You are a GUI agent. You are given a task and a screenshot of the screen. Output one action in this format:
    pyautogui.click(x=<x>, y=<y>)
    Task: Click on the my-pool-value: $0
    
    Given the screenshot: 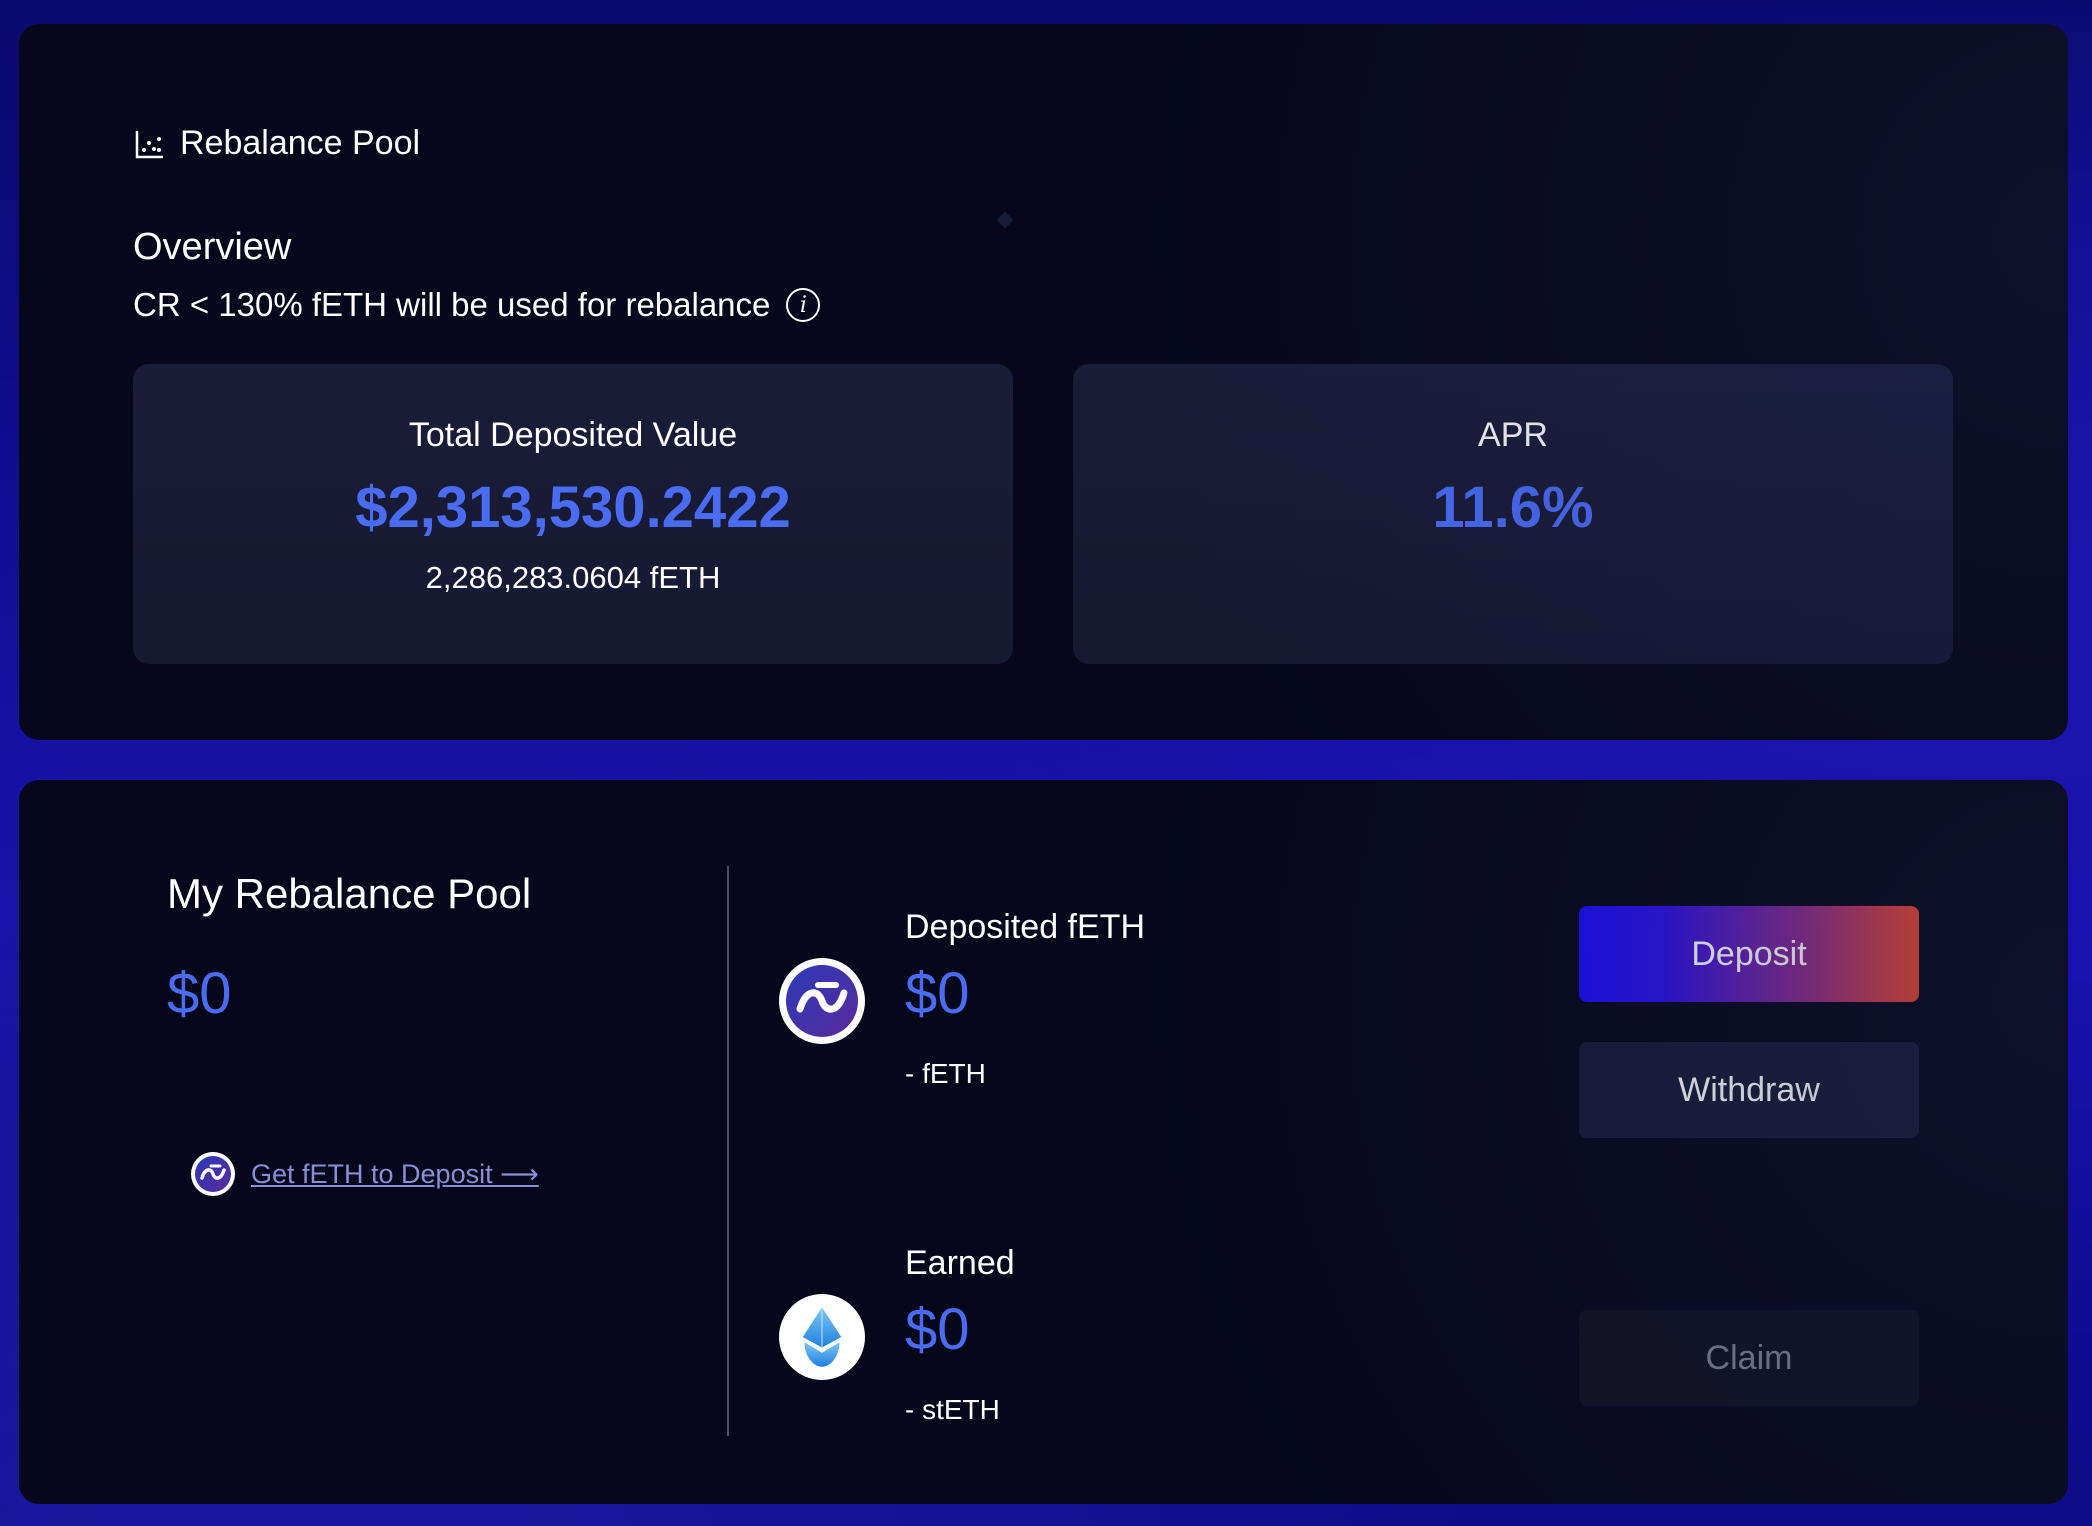 What is the action you would take?
    pyautogui.click(x=199, y=993)
    